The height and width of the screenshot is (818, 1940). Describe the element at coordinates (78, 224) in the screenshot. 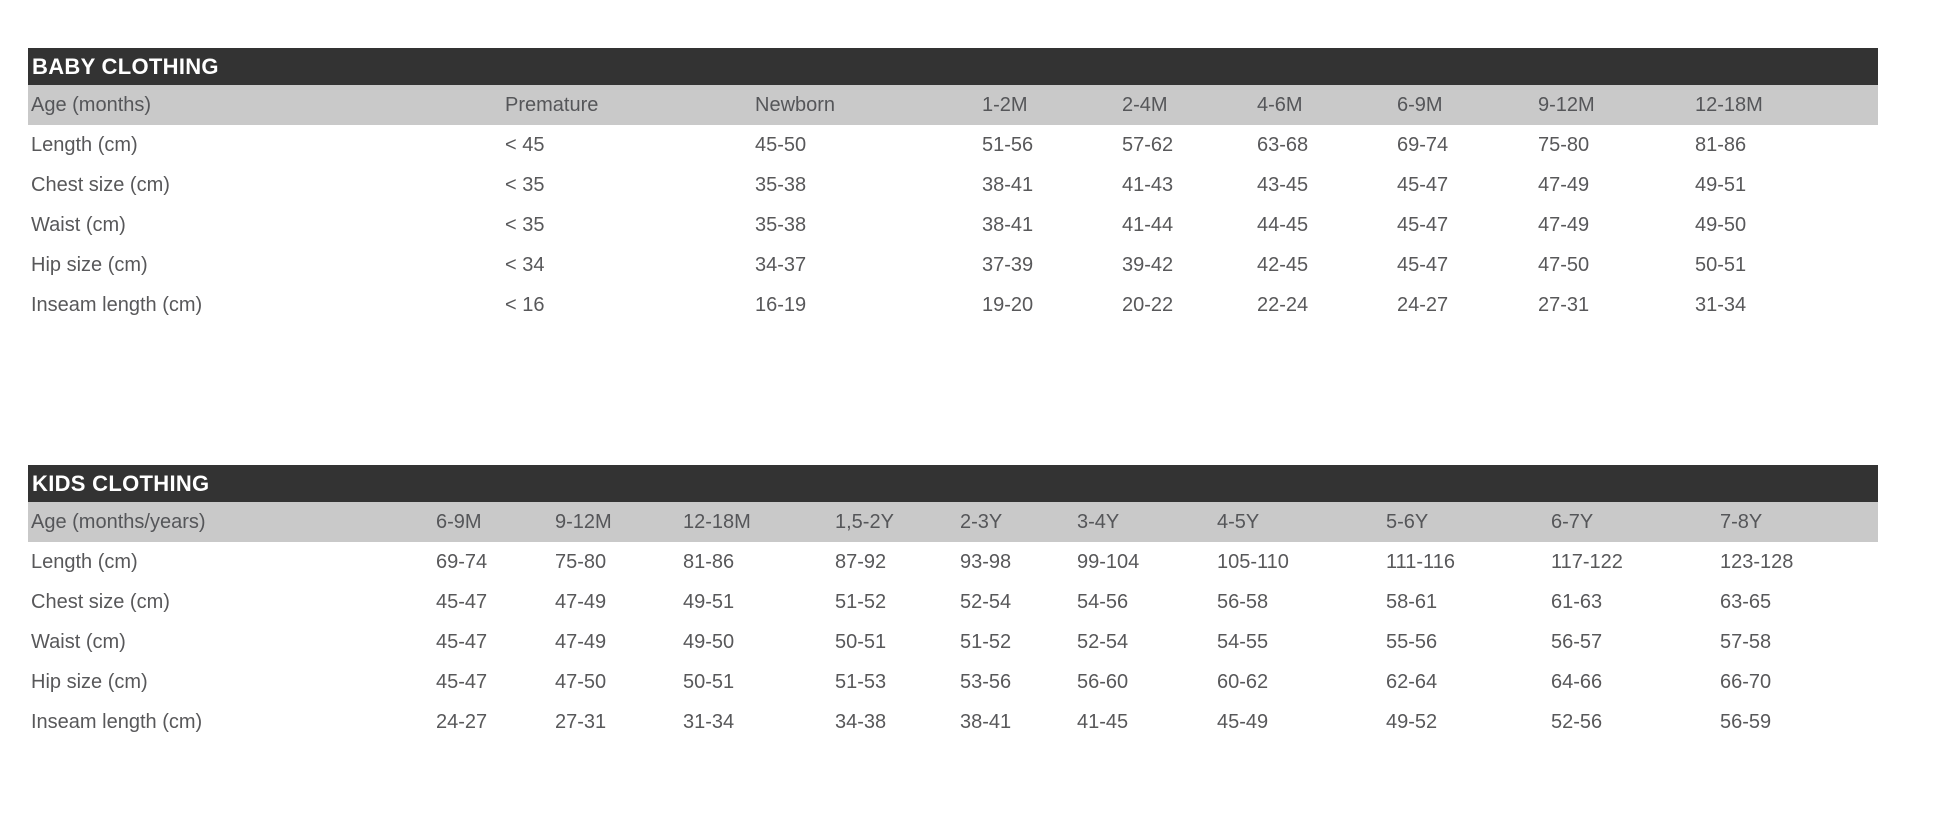

I see `row-label: Waist (cm)` at that location.